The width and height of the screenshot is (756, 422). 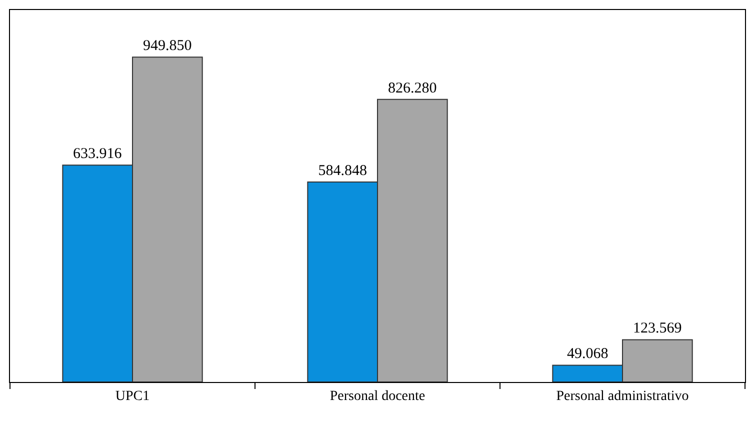 What do you see at coordinates (378, 396) in the screenshot?
I see `x-tick-label: Personal docente` at bounding box center [378, 396].